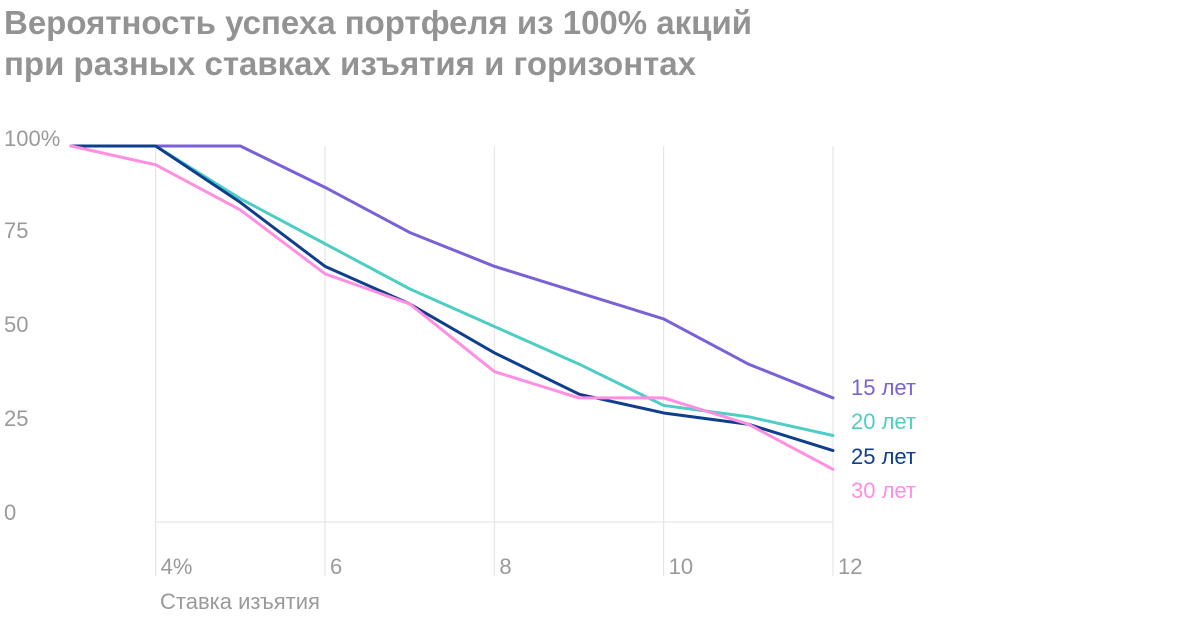 The width and height of the screenshot is (1200, 618). What do you see at coordinates (850, 566) in the screenshot?
I see `x-tick-label: 12` at bounding box center [850, 566].